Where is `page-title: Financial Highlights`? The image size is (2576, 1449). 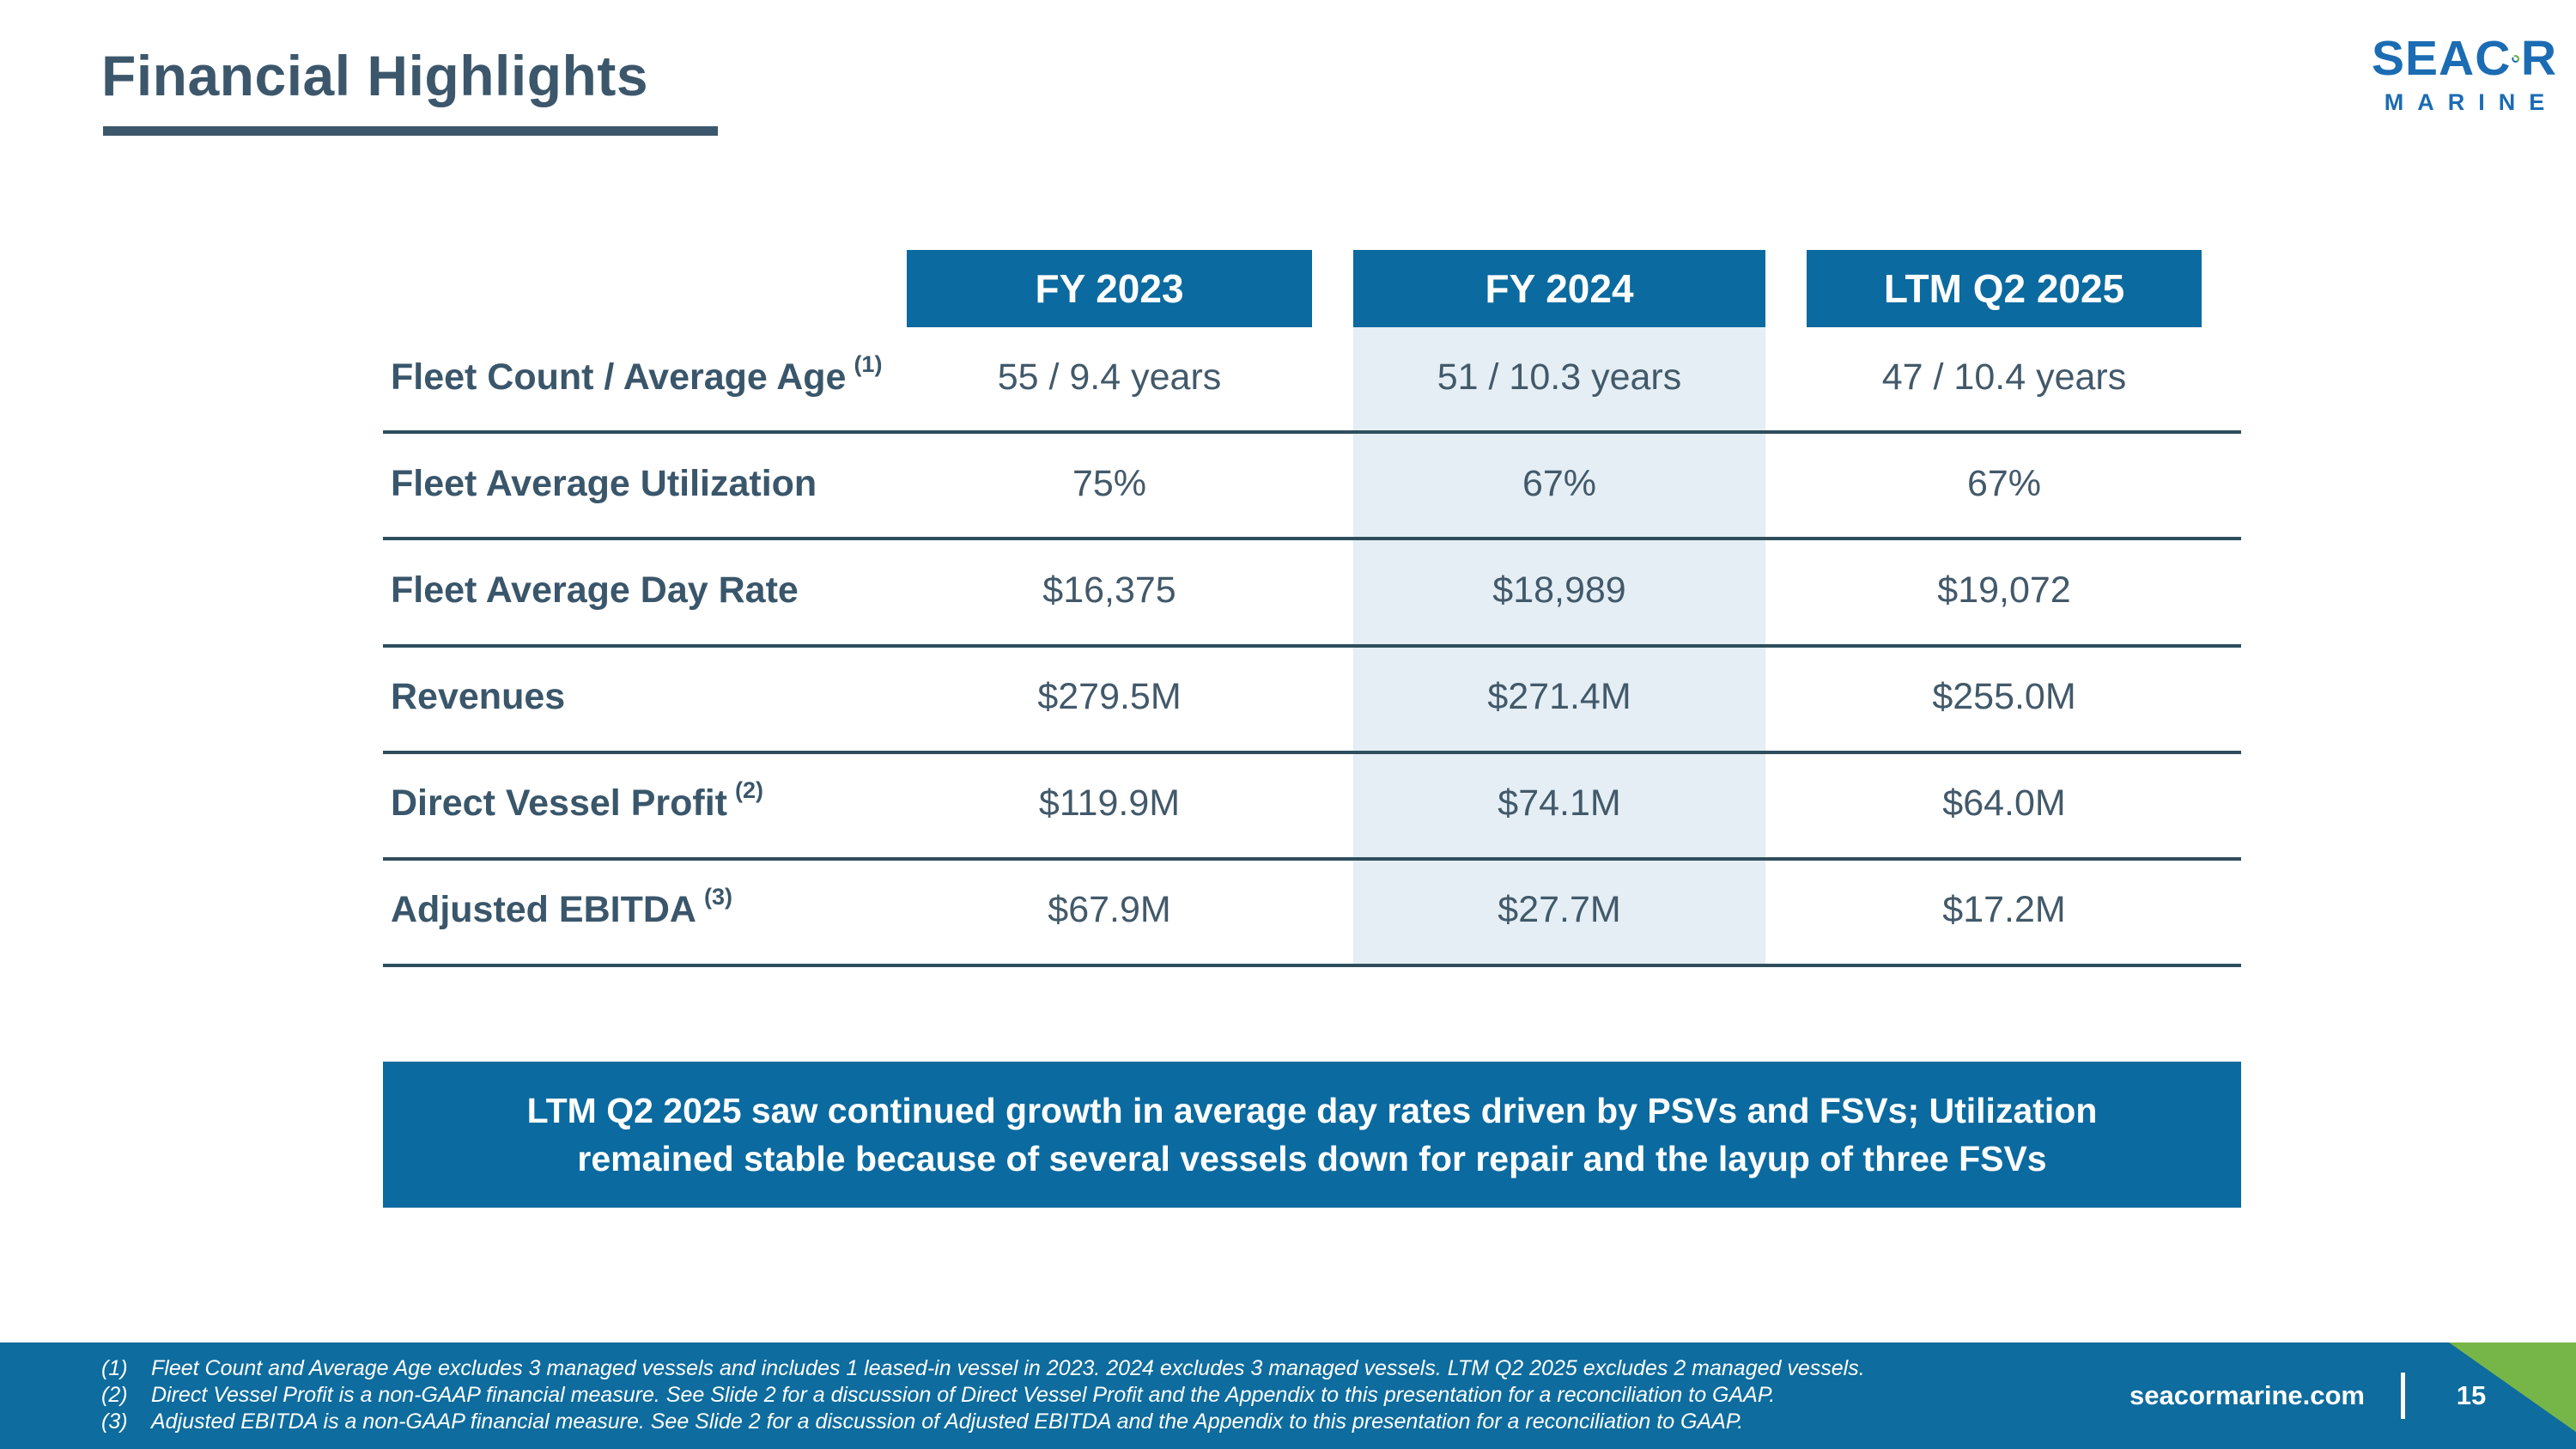 page-title: Financial Highlights is located at coordinates (375, 75).